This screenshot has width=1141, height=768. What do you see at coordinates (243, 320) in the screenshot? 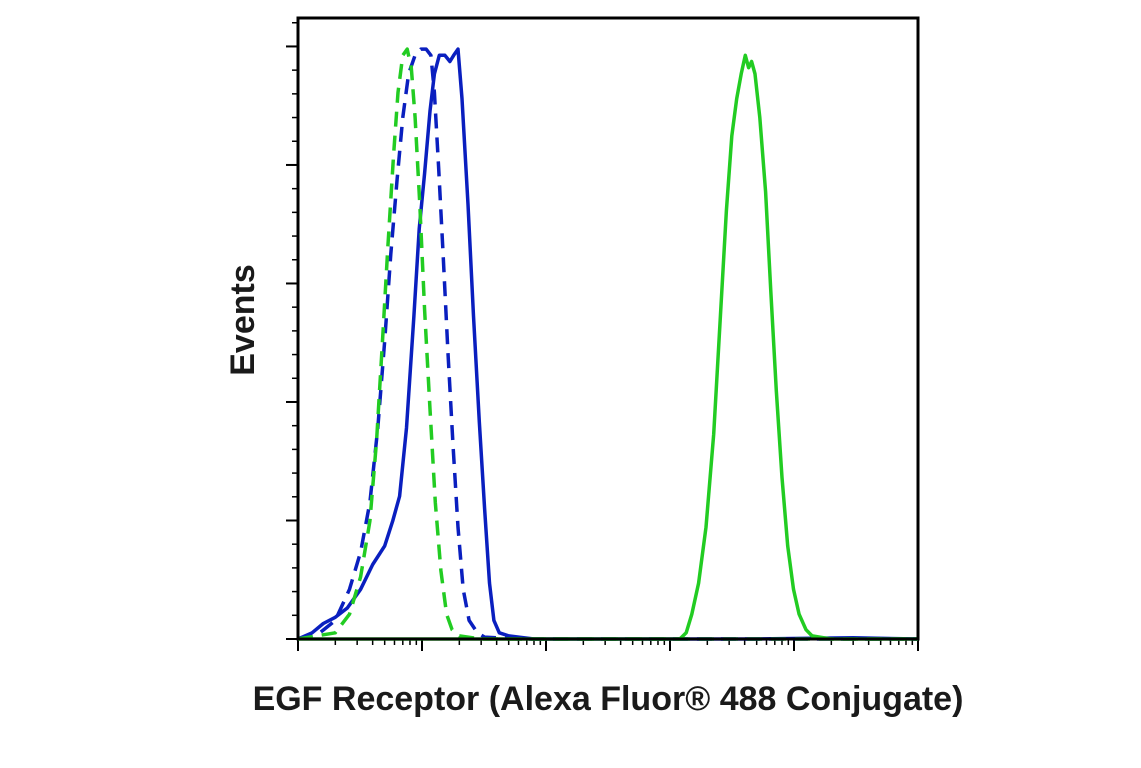
I see `y-axis-title: Events` at bounding box center [243, 320].